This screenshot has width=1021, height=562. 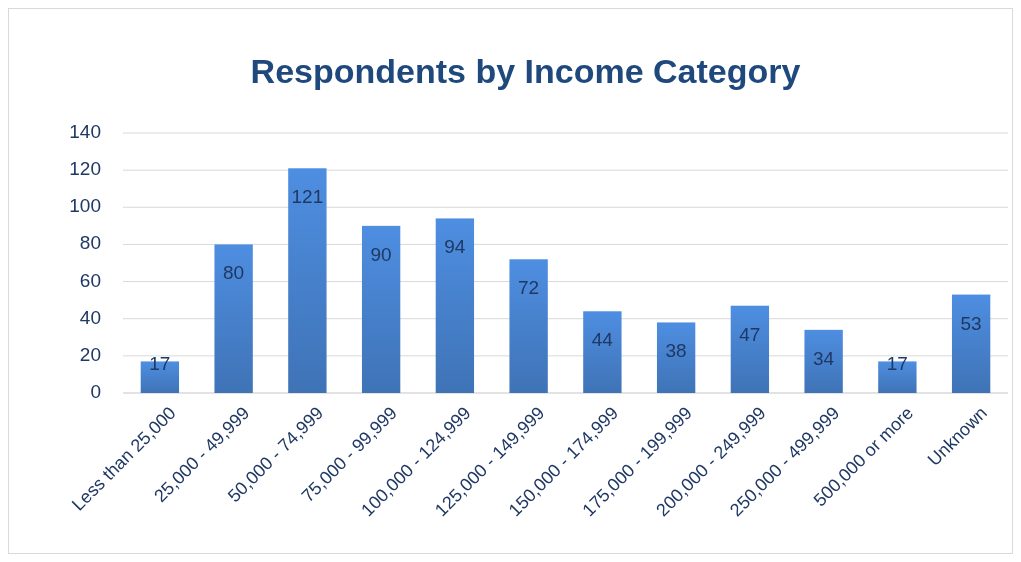 What do you see at coordinates (602, 340) in the screenshot?
I see `data-label: 44` at bounding box center [602, 340].